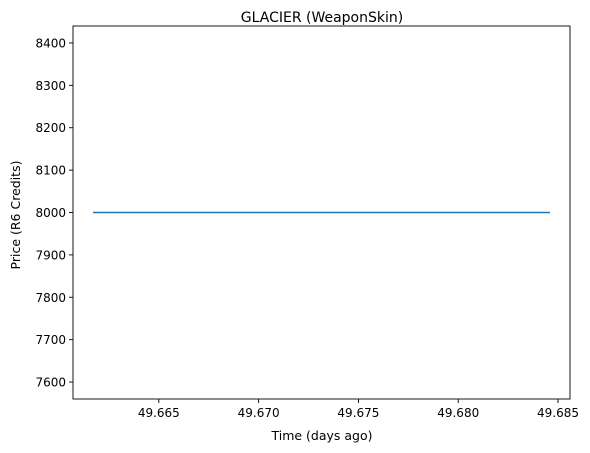  I want to click on x-tick-label: 49.670, so click(259, 413).